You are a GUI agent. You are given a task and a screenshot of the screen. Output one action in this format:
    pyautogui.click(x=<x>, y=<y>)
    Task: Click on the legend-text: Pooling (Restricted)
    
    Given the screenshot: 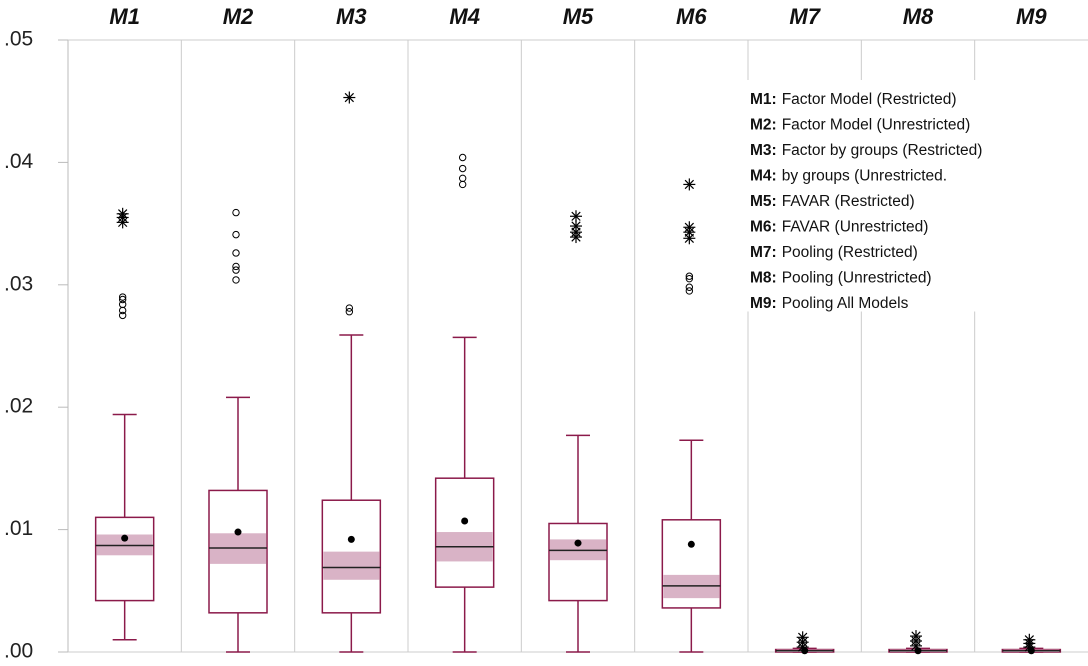 What is the action you would take?
    pyautogui.click(x=850, y=252)
    